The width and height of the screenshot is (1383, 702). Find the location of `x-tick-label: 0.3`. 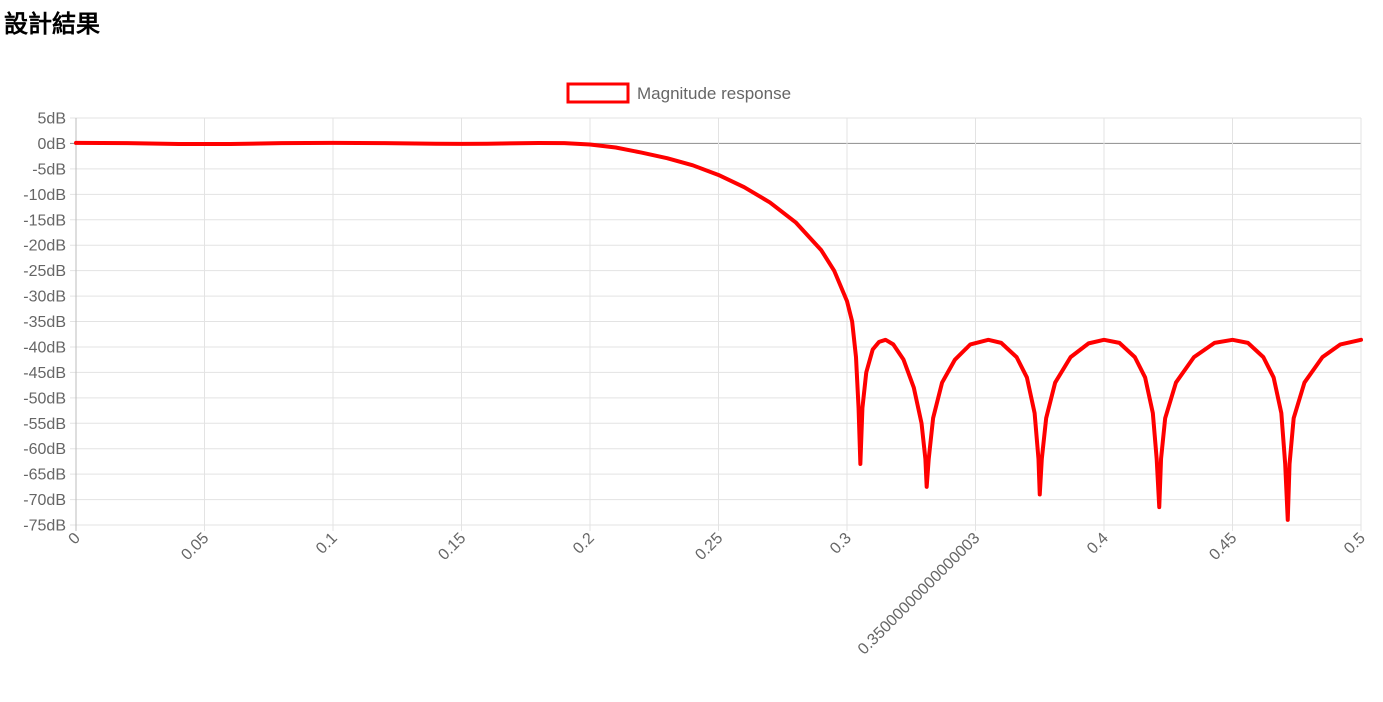

x-tick-label: 0.3 is located at coordinates (841, 544).